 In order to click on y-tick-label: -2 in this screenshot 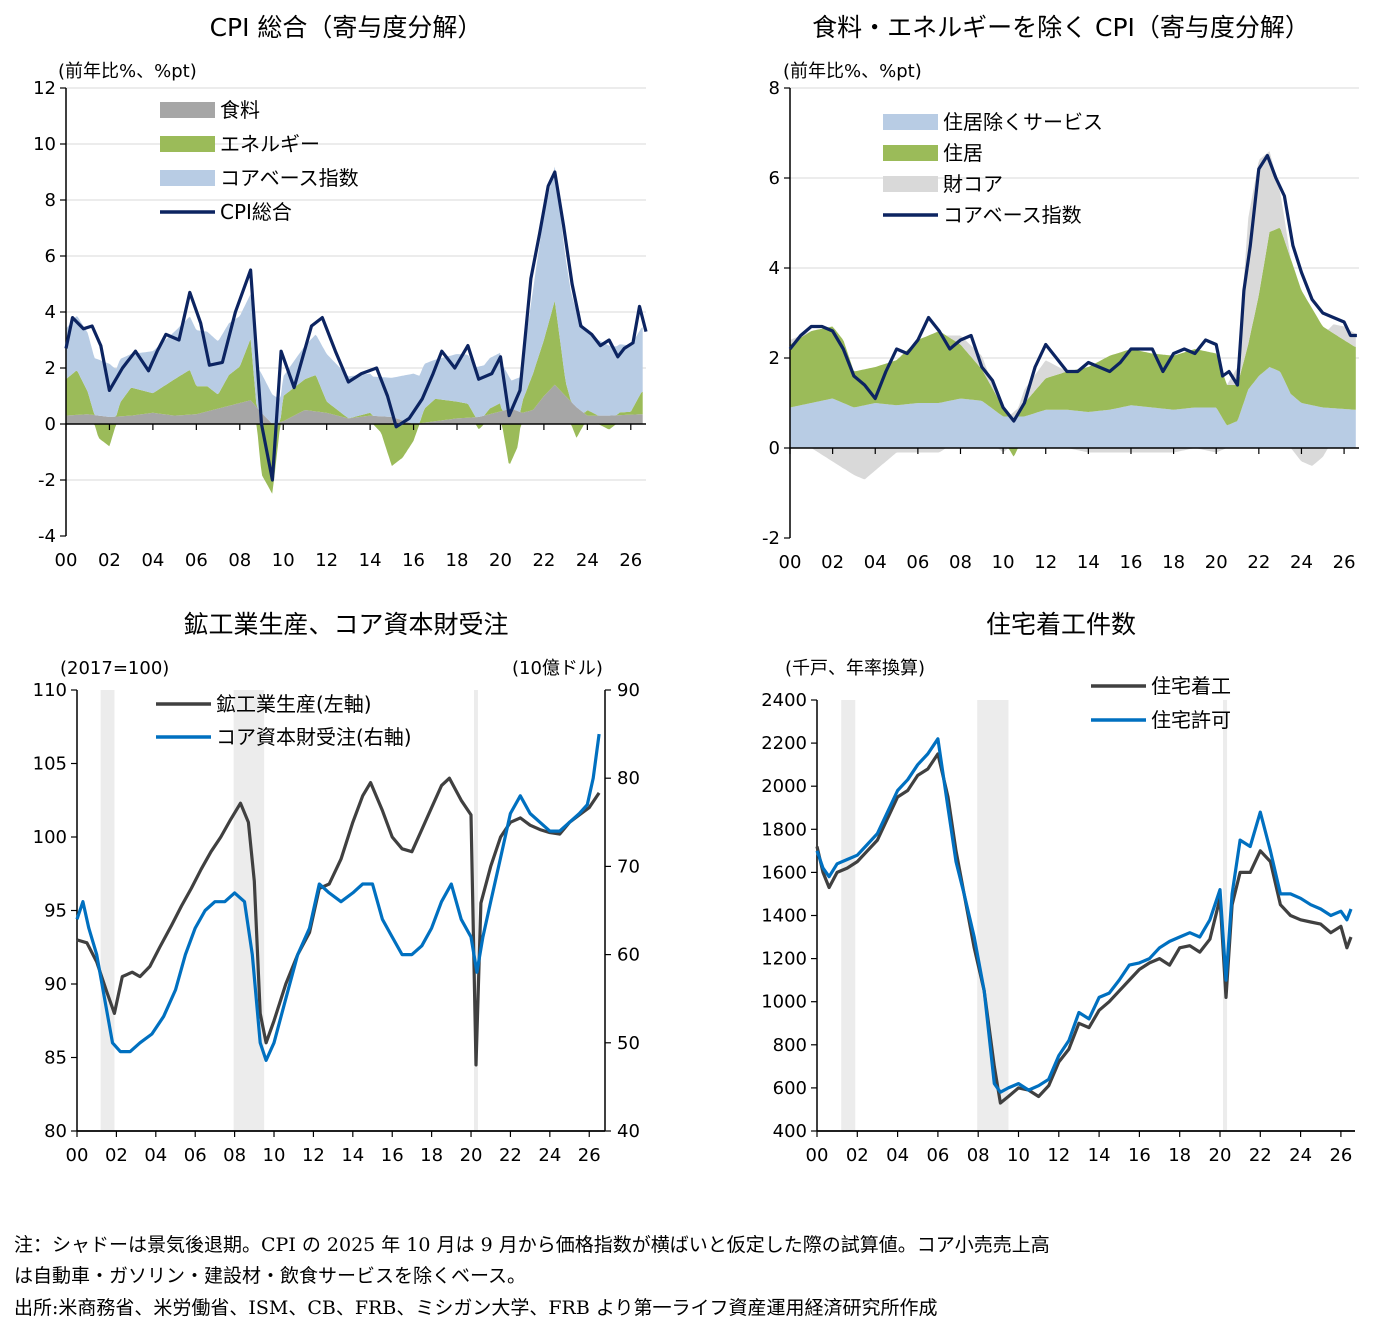, I will do `click(47, 480)`.